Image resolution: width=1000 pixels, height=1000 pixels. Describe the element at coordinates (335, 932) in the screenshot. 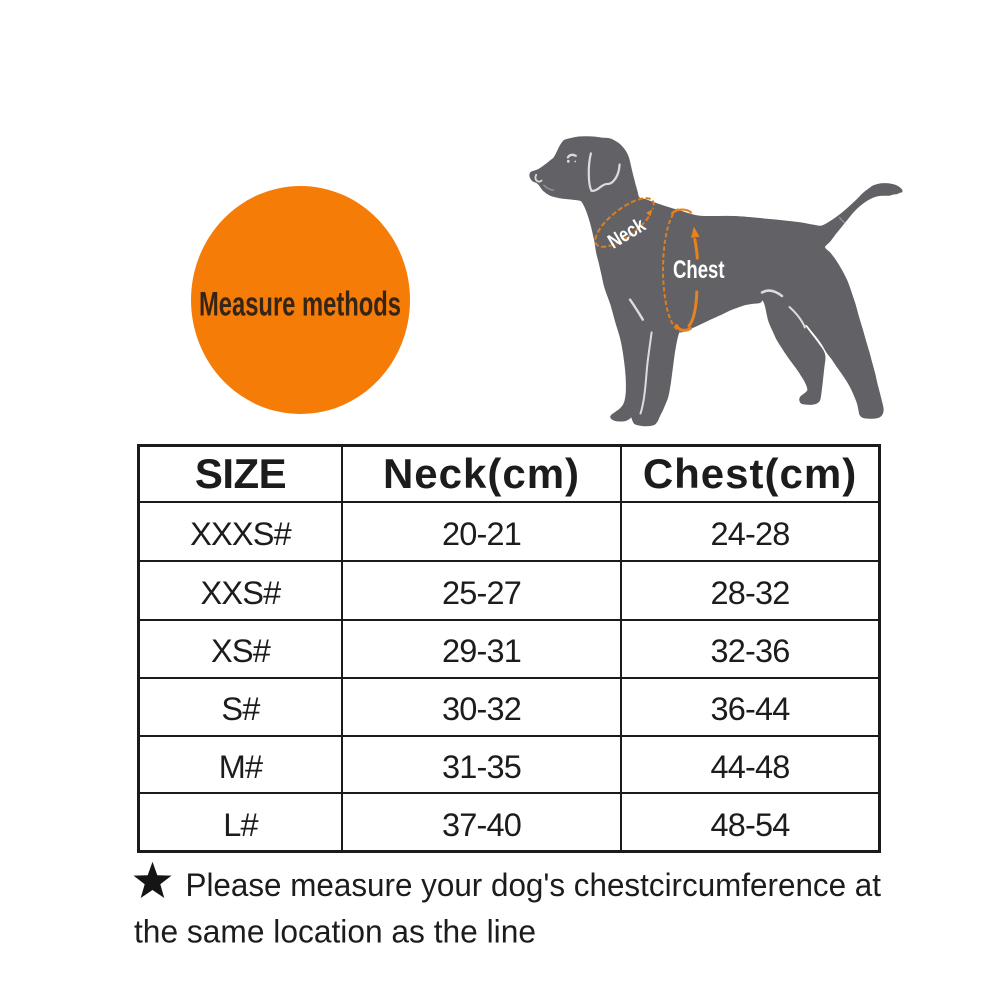

I see `svg-text: the same location as the line` at that location.